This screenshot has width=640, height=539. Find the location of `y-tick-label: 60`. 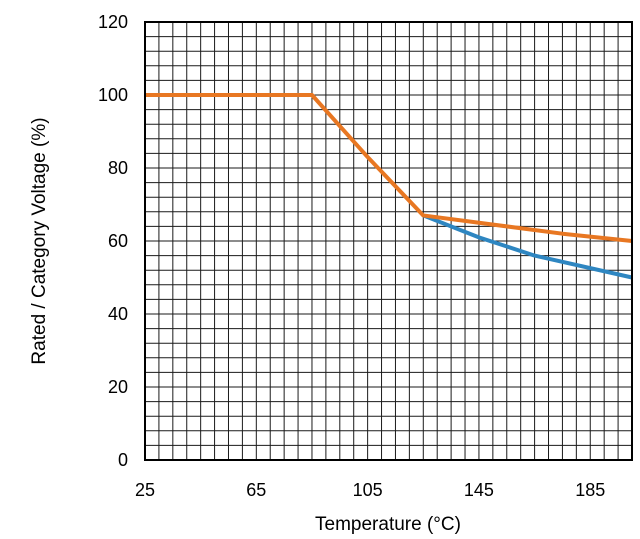

y-tick-label: 60 is located at coordinates (118, 241).